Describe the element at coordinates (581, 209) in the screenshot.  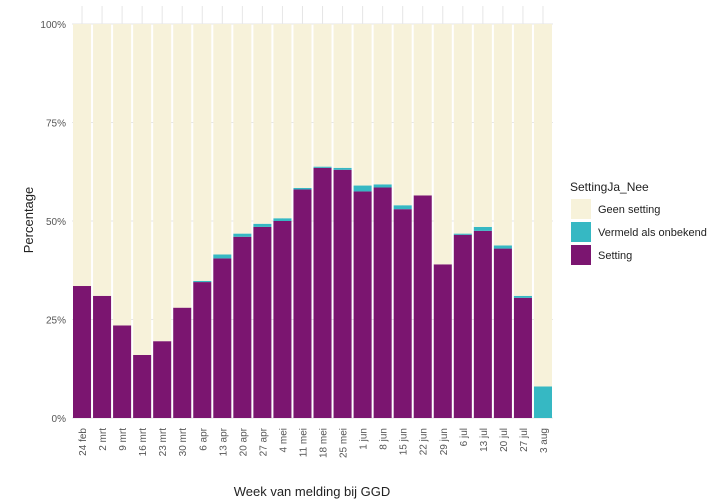
I see `legend-swatch-geen-setting` at that location.